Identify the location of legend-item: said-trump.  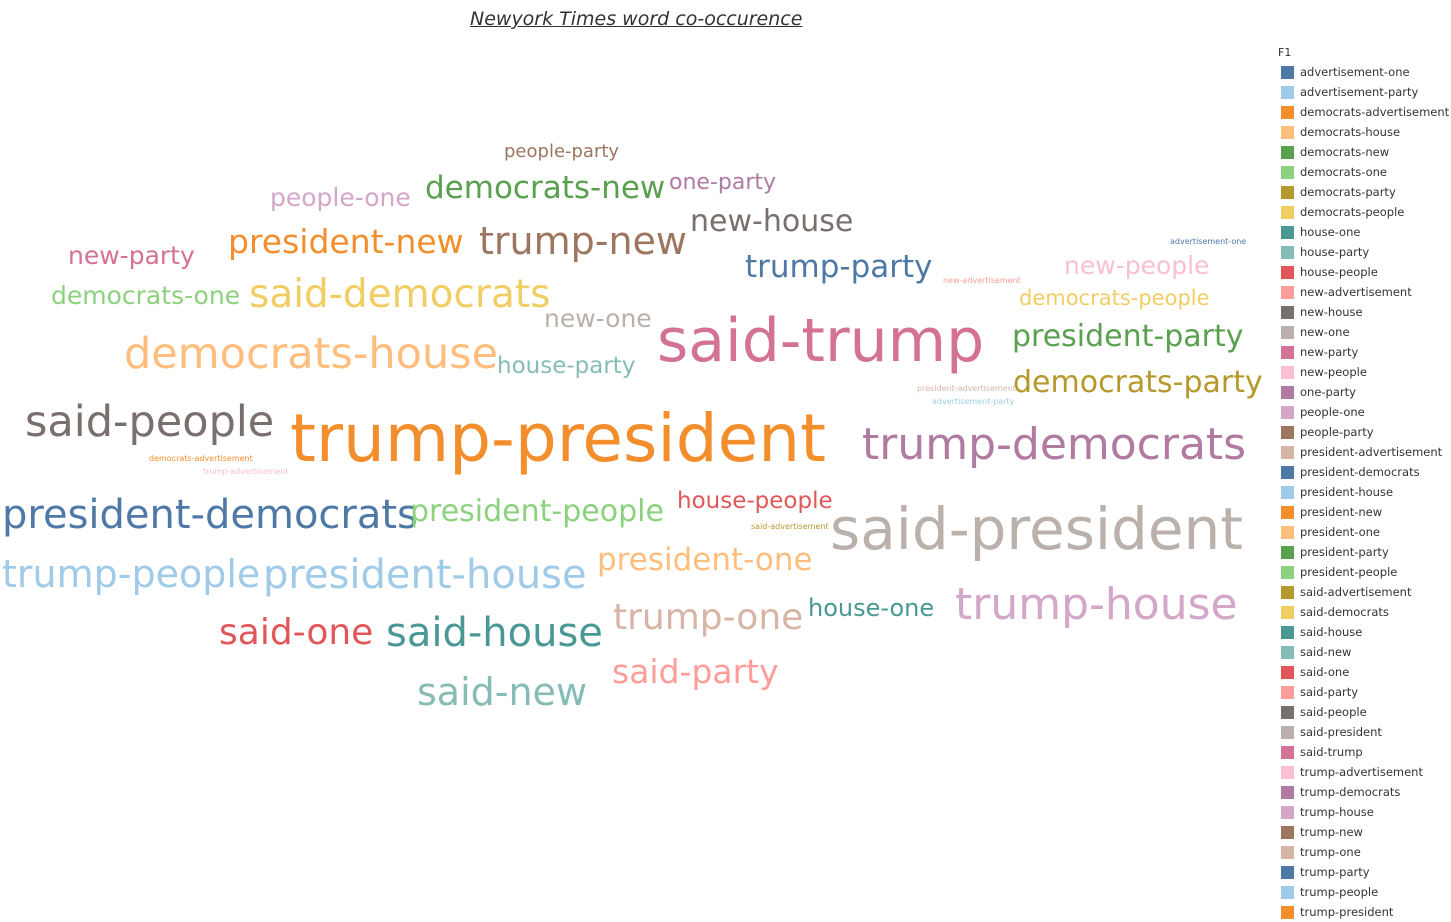
(1364, 752).